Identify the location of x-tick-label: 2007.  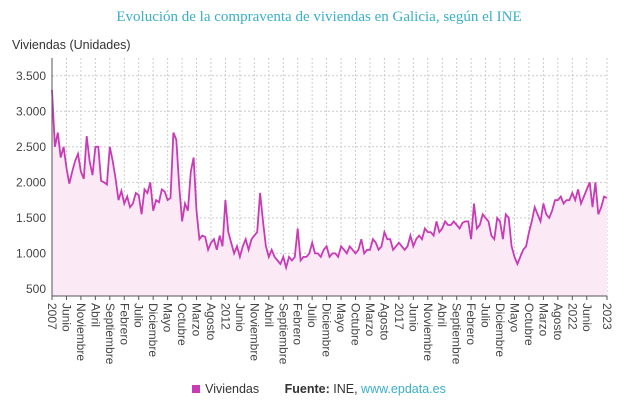
(52, 316).